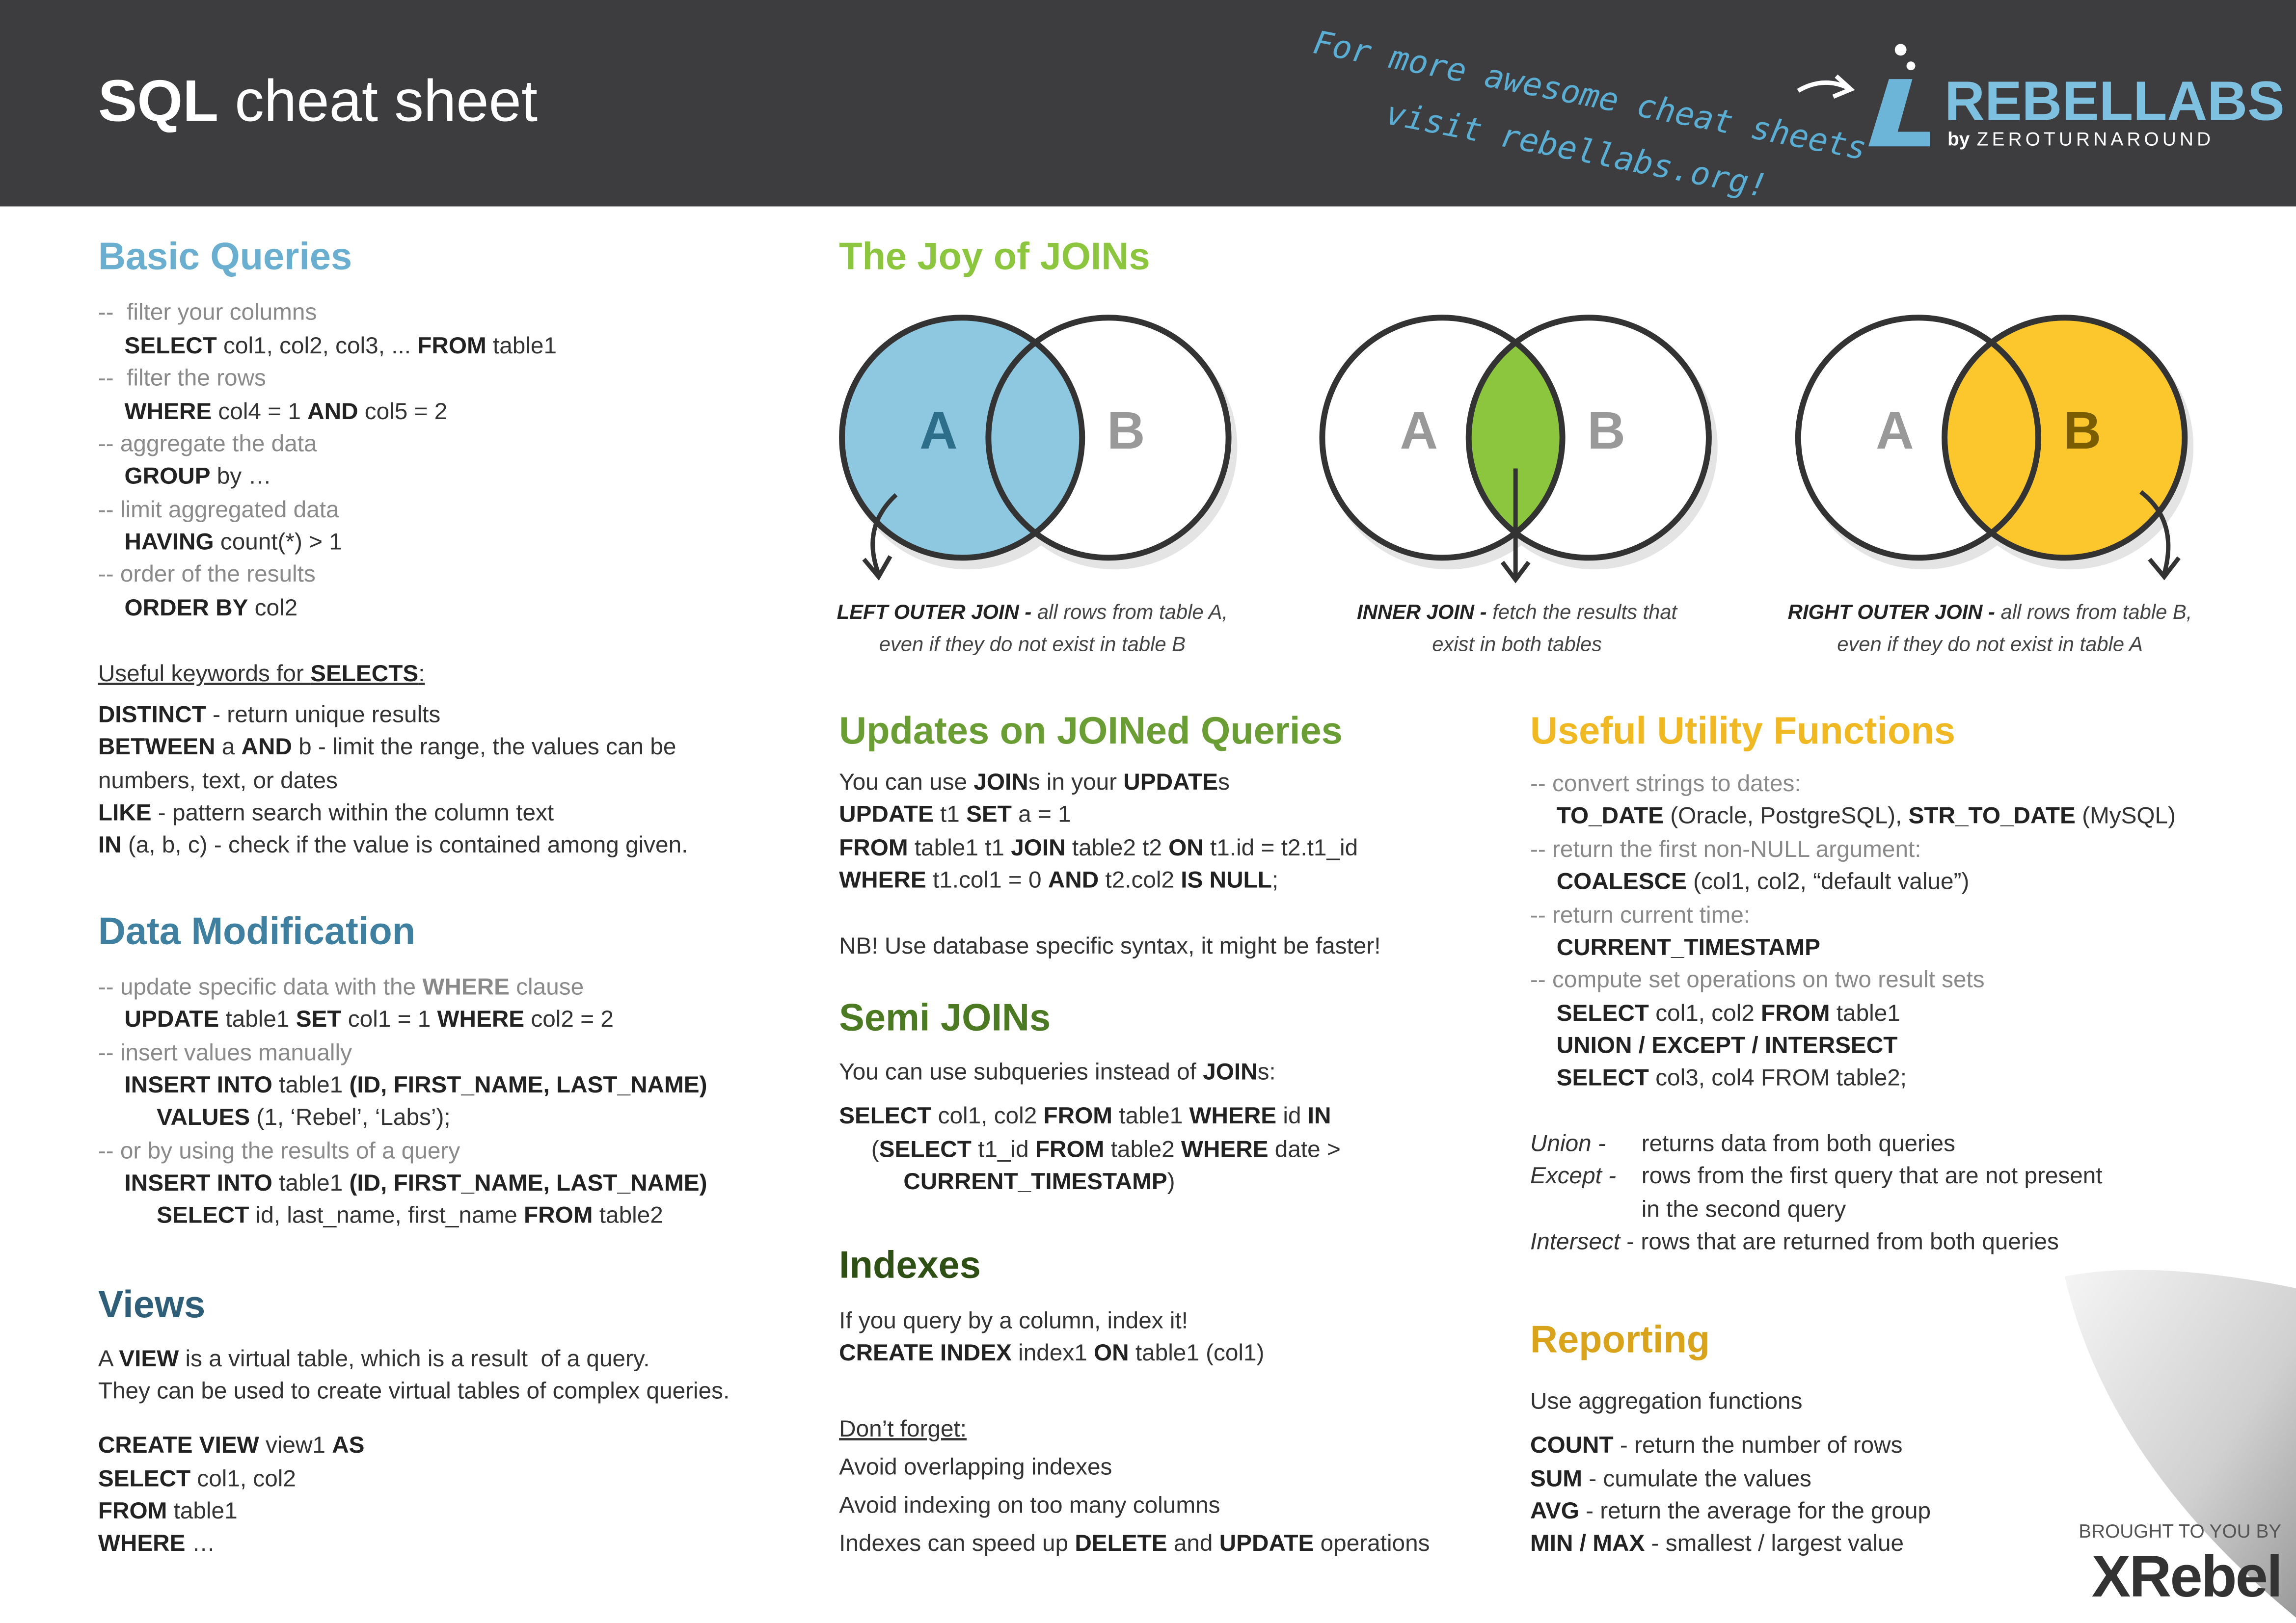 The height and width of the screenshot is (1623, 2296). I want to click on text-segment: -- limit aggregated data, so click(218, 510).